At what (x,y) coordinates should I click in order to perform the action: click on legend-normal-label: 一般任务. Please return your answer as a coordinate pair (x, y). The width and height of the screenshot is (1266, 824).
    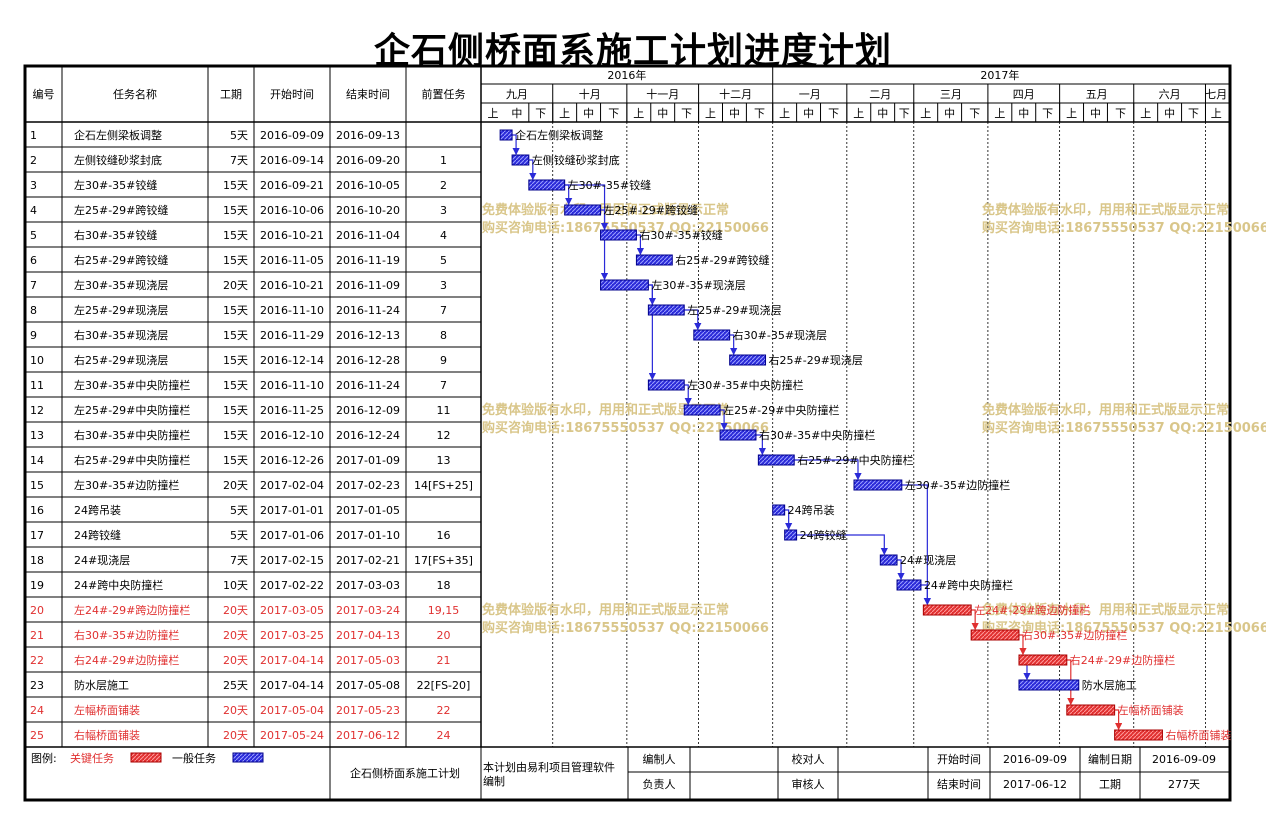
    Looking at the image, I should click on (194, 758).